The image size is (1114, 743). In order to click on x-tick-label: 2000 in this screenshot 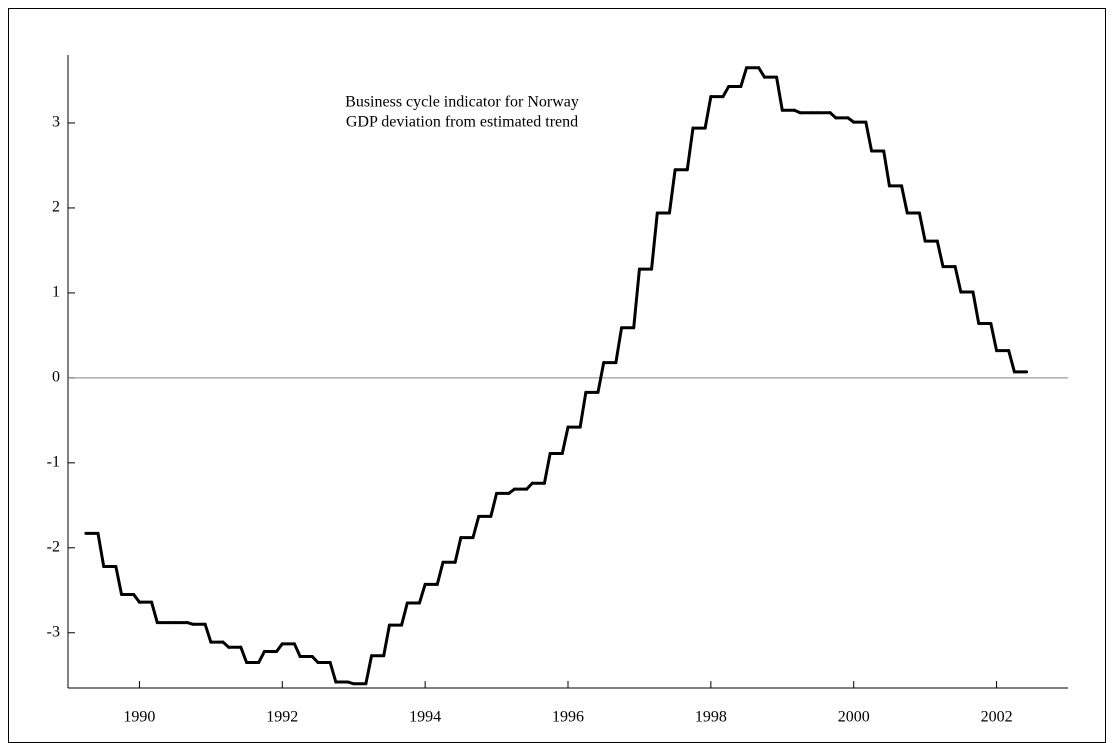, I will do `click(854, 717)`.